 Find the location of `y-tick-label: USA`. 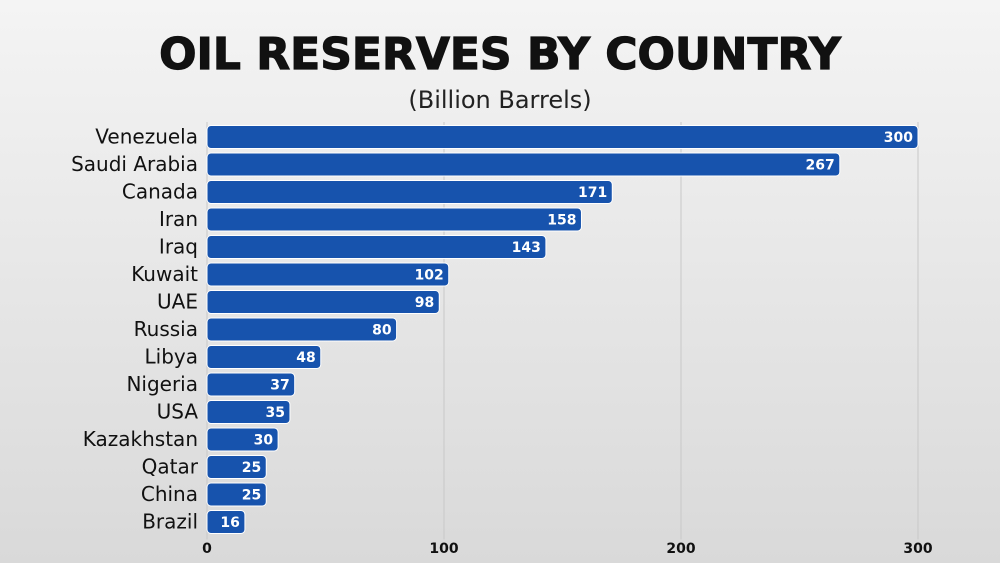

y-tick-label: USA is located at coordinates (178, 412).